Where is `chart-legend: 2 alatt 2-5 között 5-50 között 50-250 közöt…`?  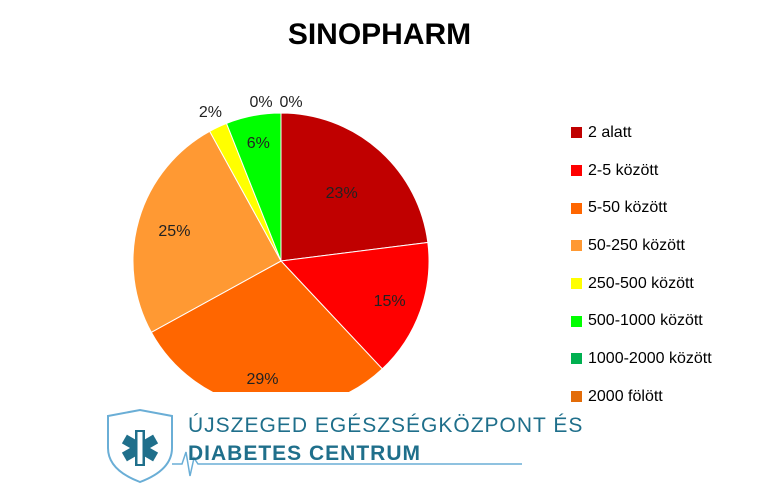
chart-legend: 2 alatt 2-5 között 5-50 között 50-250 közöt… is located at coordinates (641, 265).